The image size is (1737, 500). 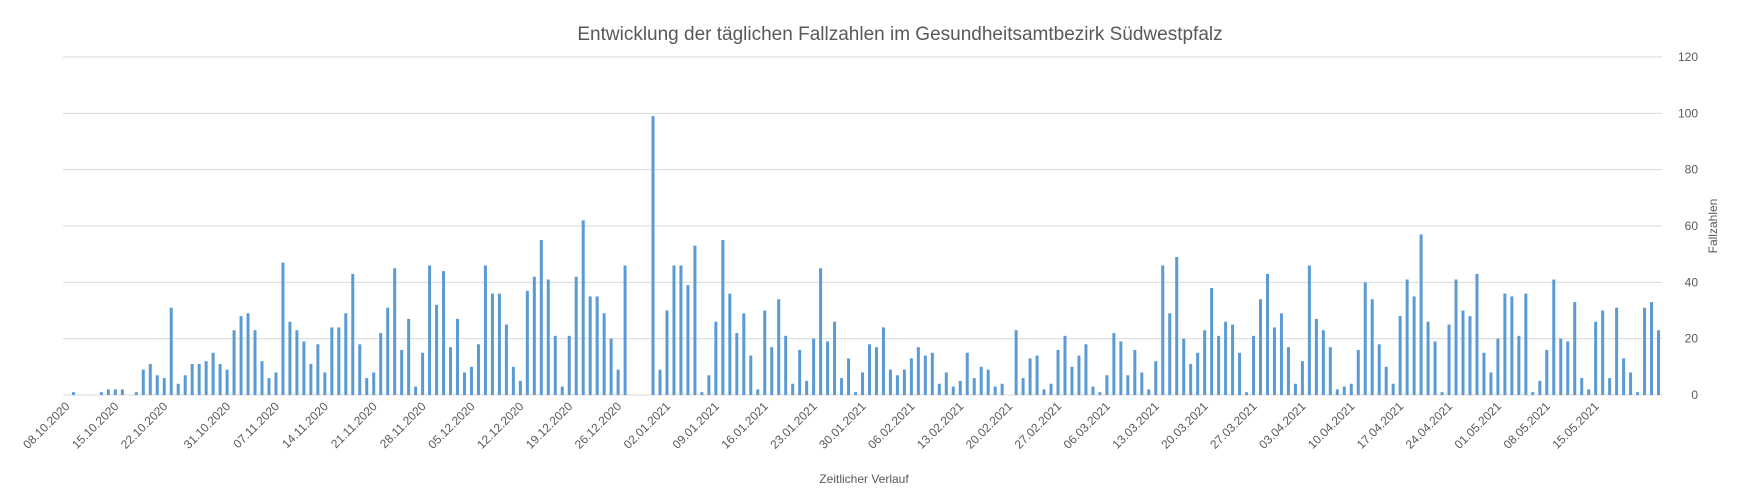 What do you see at coordinates (305, 425) in the screenshot?
I see `x-tick-label: 14.11.2020` at bounding box center [305, 425].